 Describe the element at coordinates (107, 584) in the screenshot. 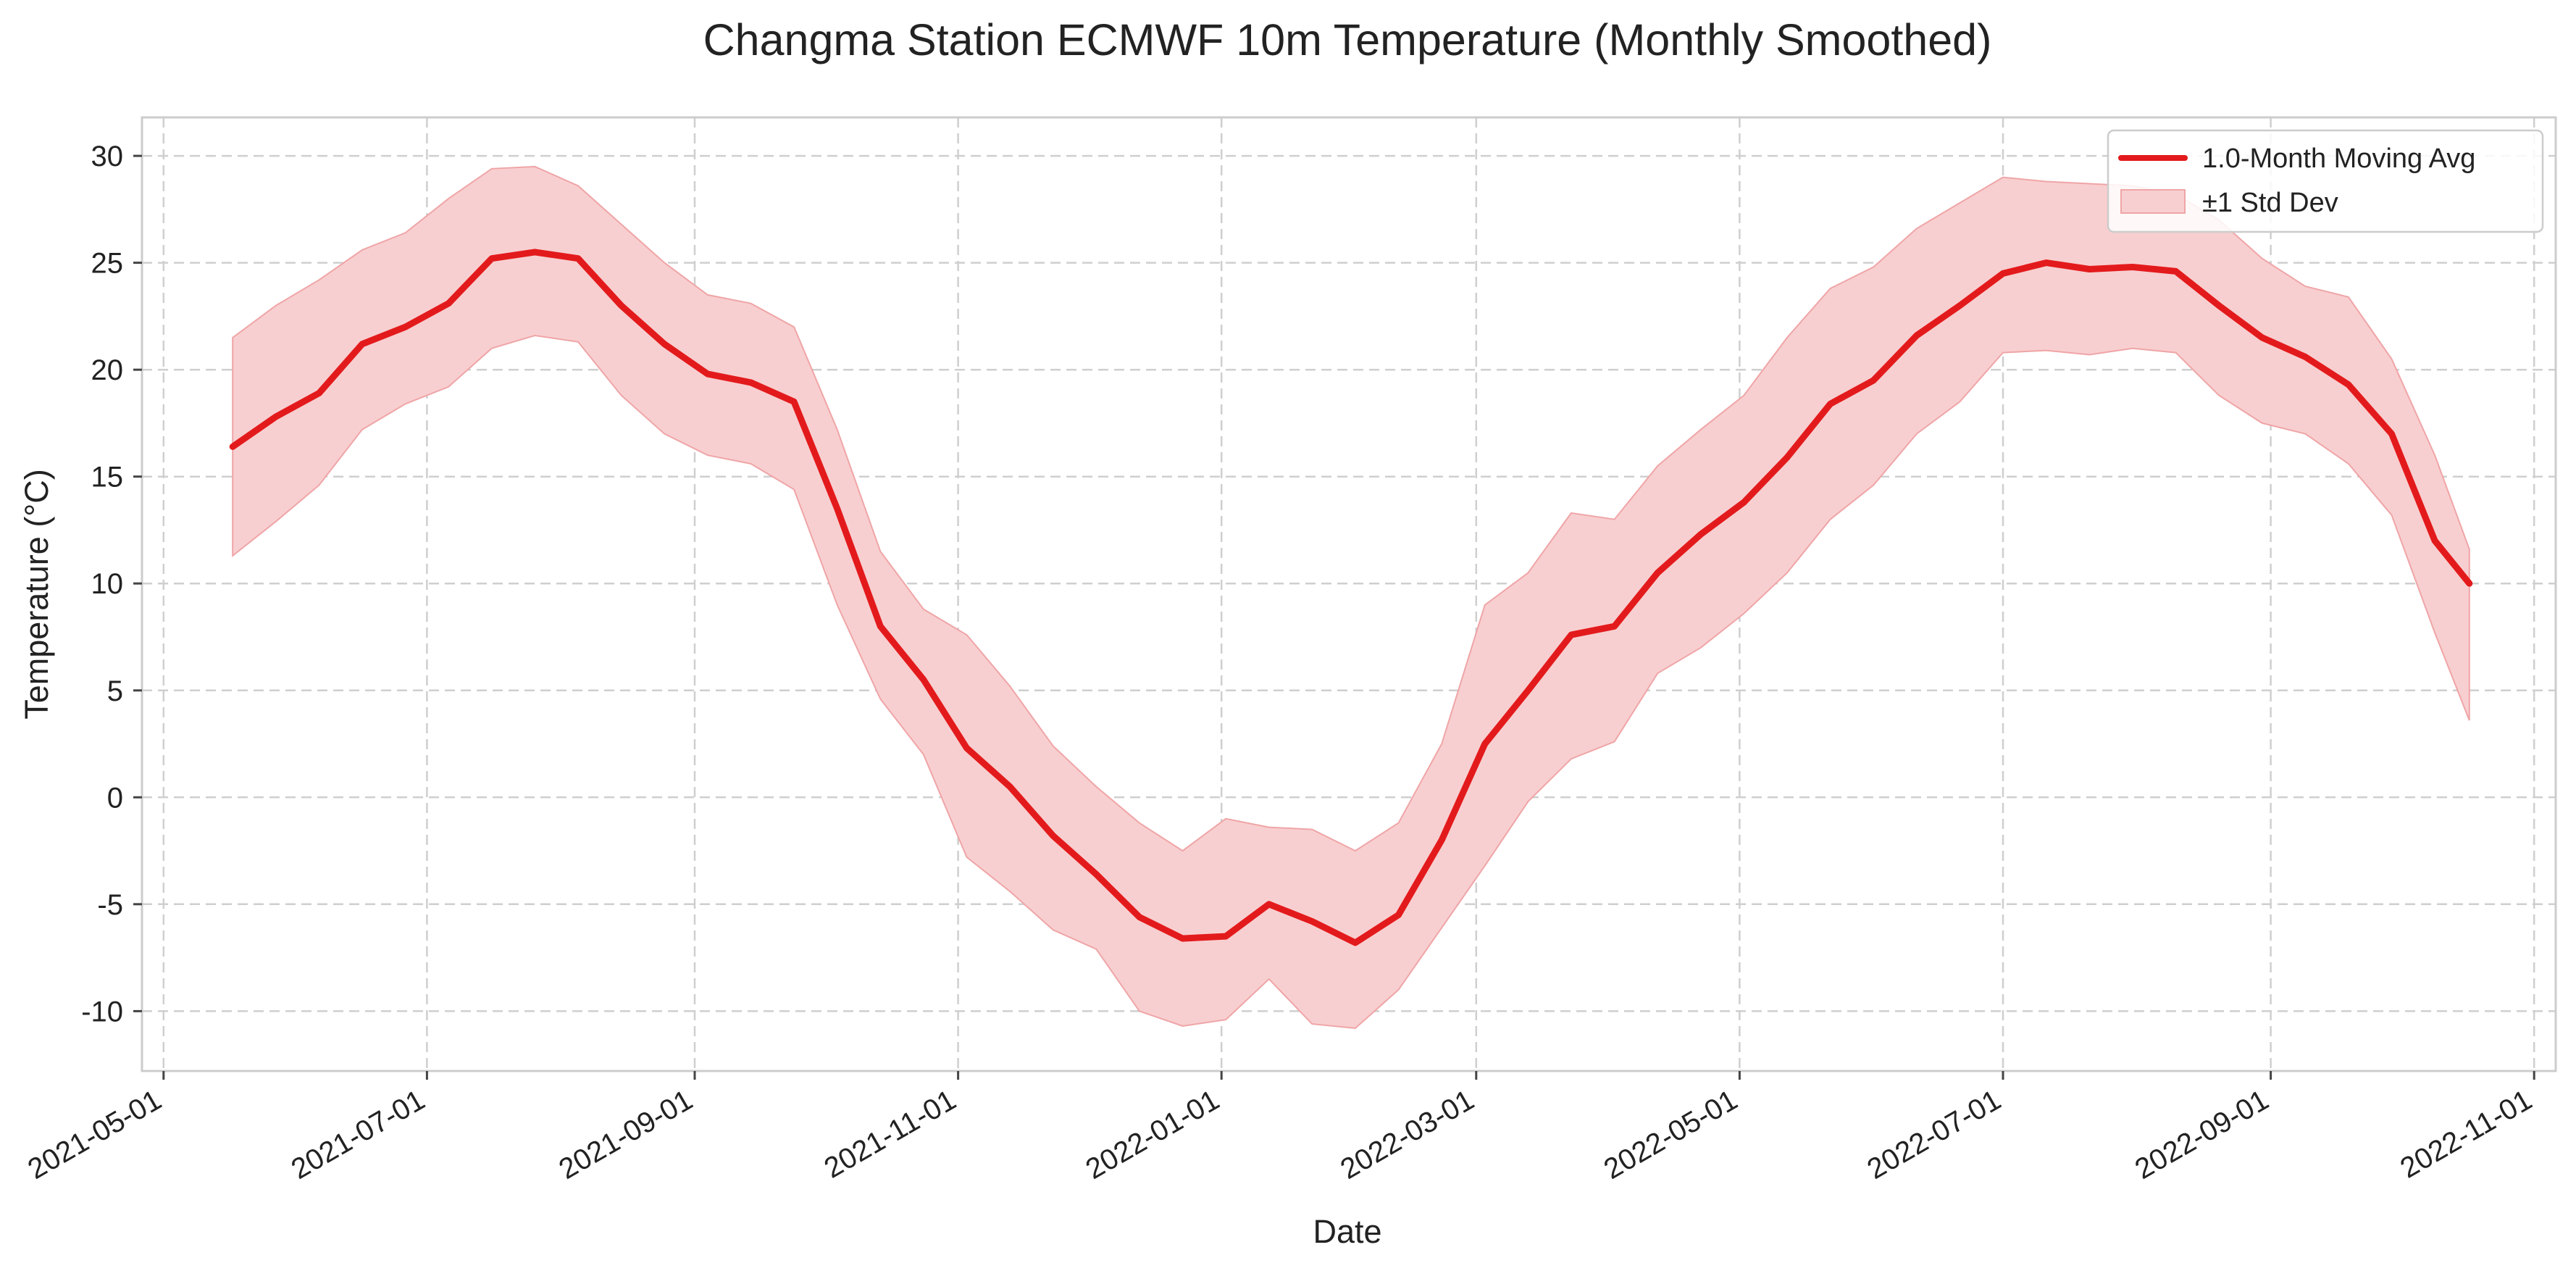

I see `y-tick-label: 10` at that location.